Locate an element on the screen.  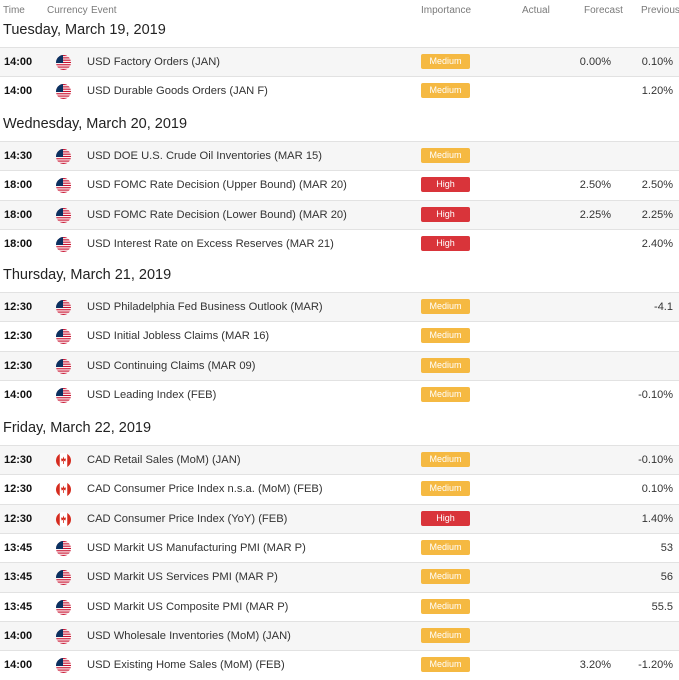
forecast-value: 0.00% is located at coordinates (595, 62).